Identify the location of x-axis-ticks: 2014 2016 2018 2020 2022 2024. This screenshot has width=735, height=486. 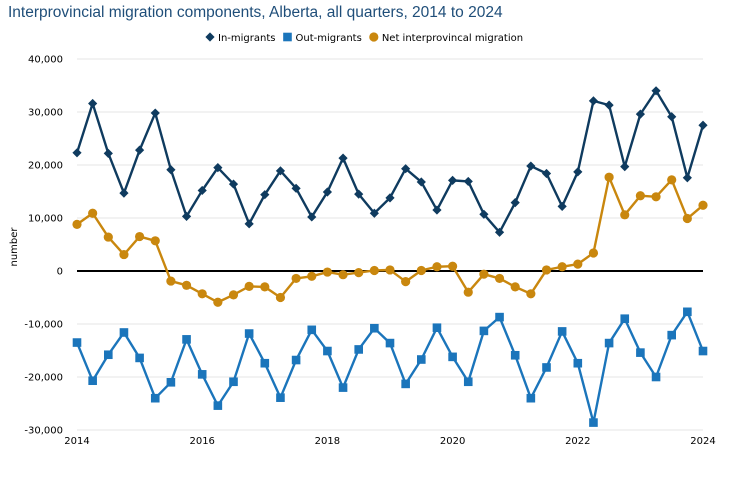
(389, 441).